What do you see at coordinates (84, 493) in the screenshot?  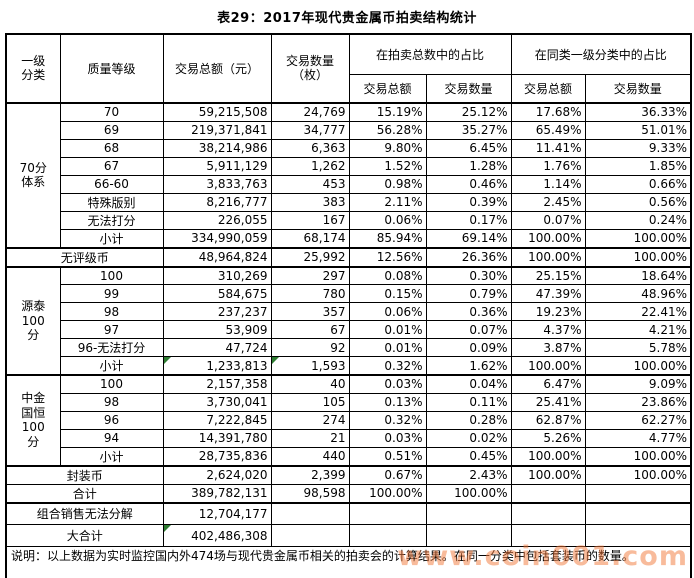 I see `merged-label-cell: 合计` at bounding box center [84, 493].